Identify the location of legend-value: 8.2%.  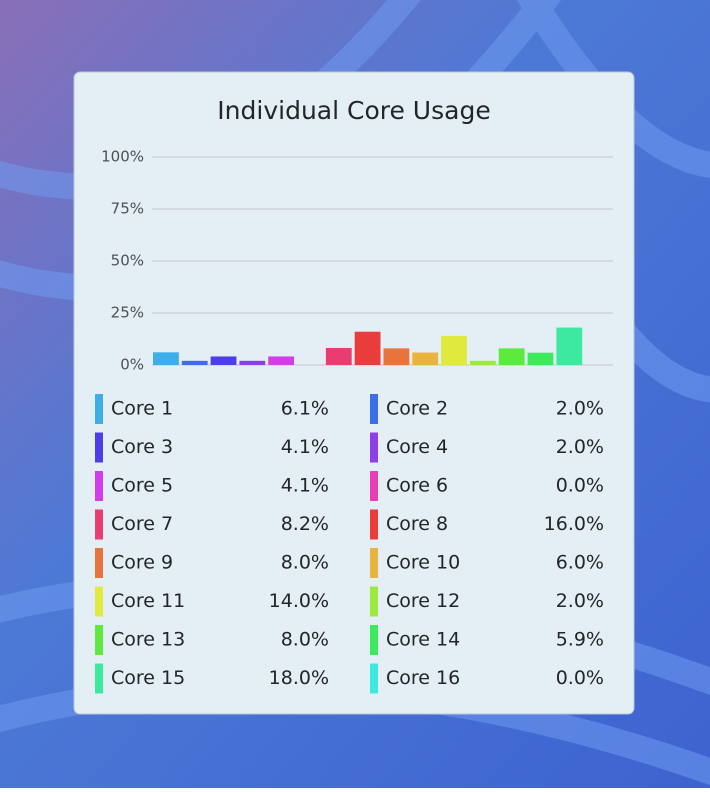
(305, 524).